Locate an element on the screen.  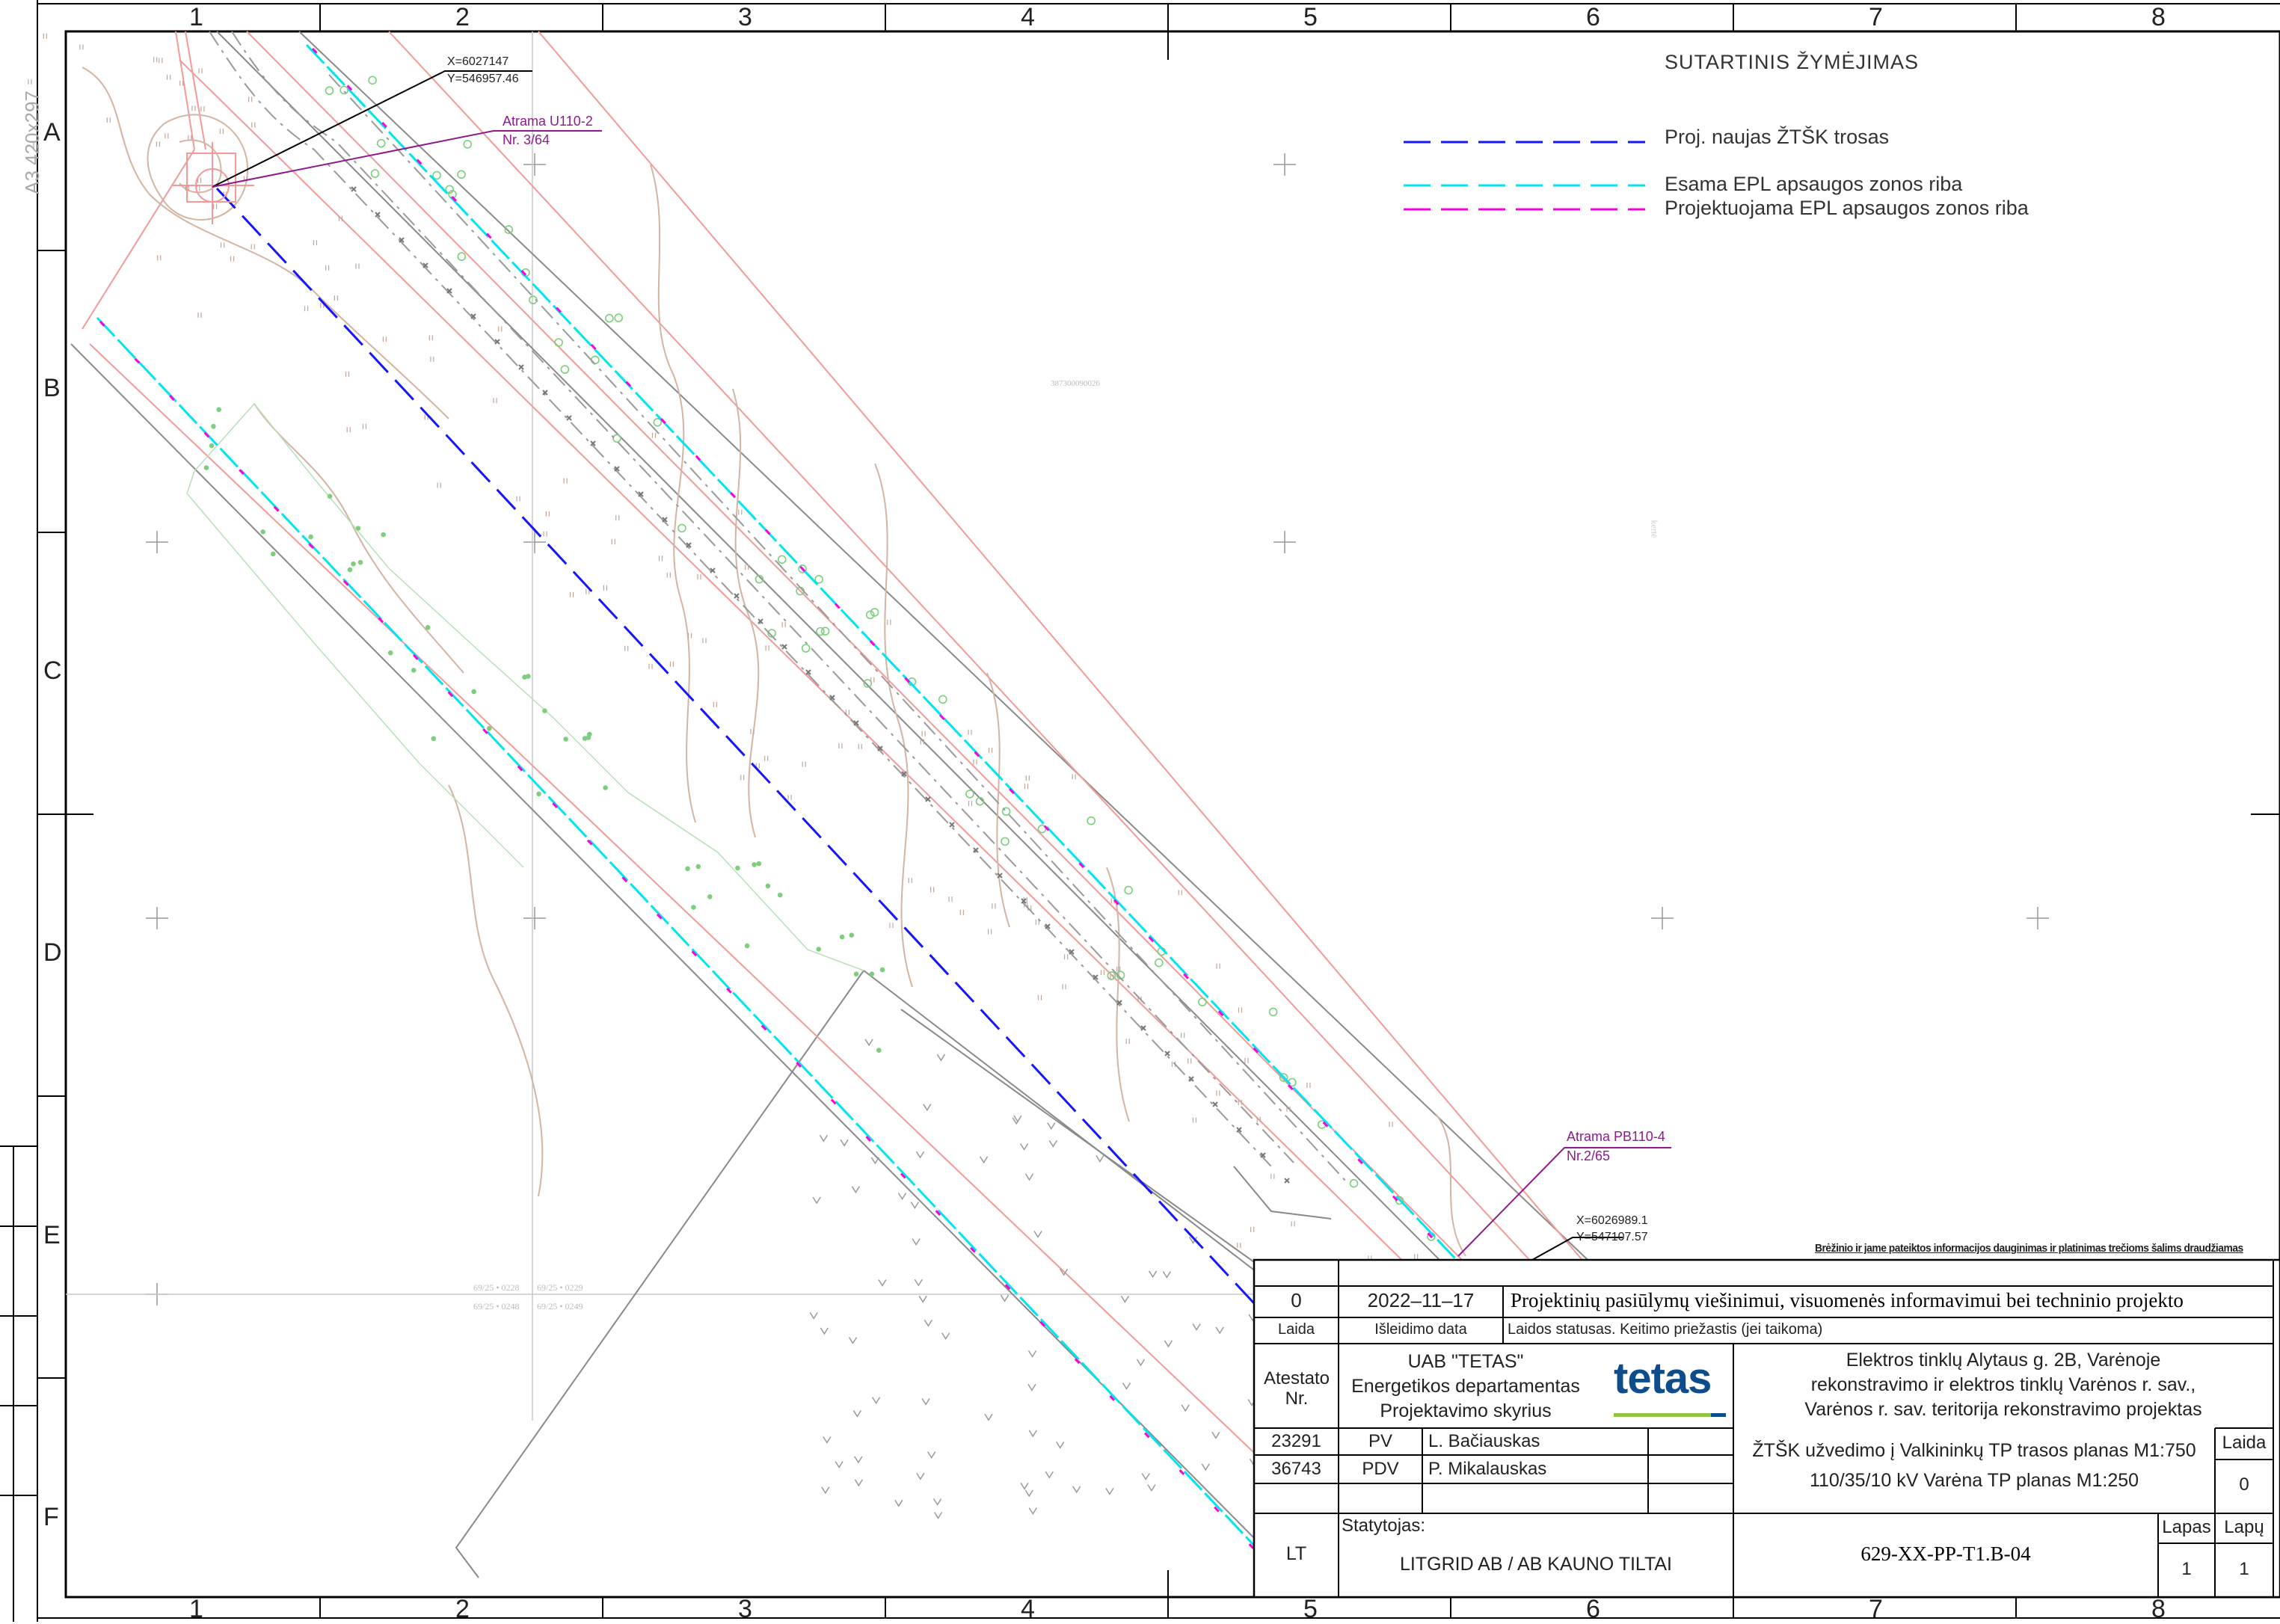
grid-column-label: 4 is located at coordinates (1028, 17).